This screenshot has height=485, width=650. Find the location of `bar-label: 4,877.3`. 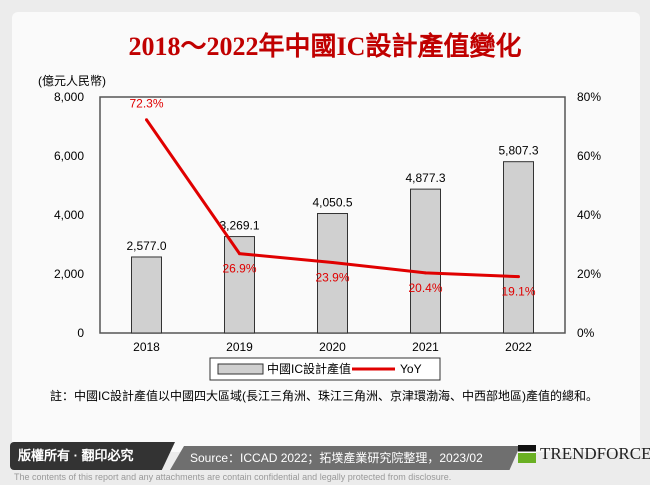

bar-label: 4,877.3 is located at coordinates (425, 178).